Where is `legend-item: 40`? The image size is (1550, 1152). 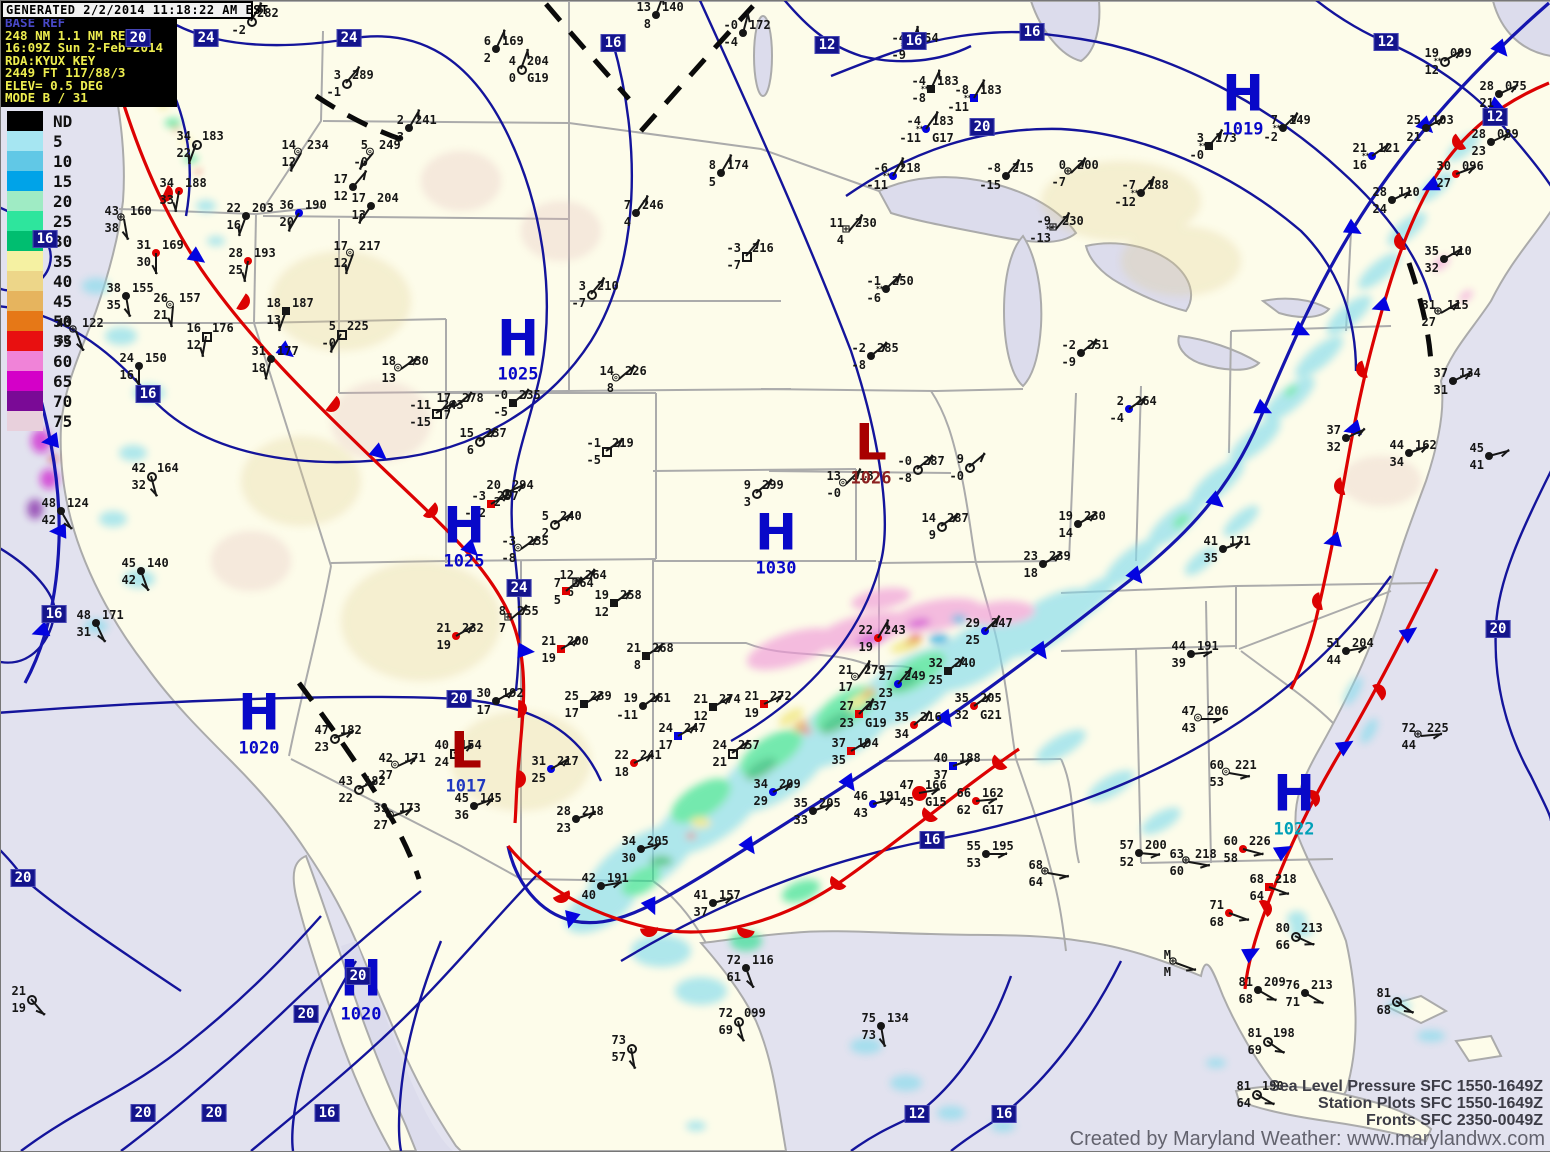
legend-item: 40 is located at coordinates (39, 281).